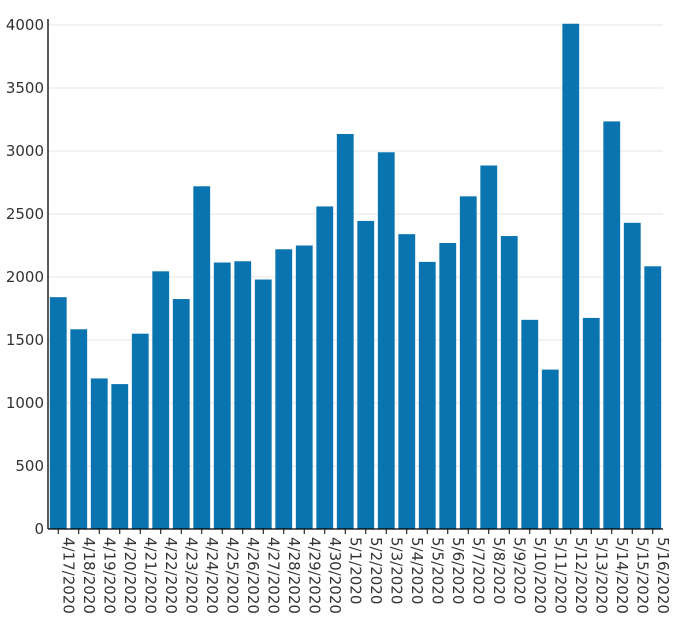  I want to click on x-tick-label: 4/19/2020, so click(109, 575).